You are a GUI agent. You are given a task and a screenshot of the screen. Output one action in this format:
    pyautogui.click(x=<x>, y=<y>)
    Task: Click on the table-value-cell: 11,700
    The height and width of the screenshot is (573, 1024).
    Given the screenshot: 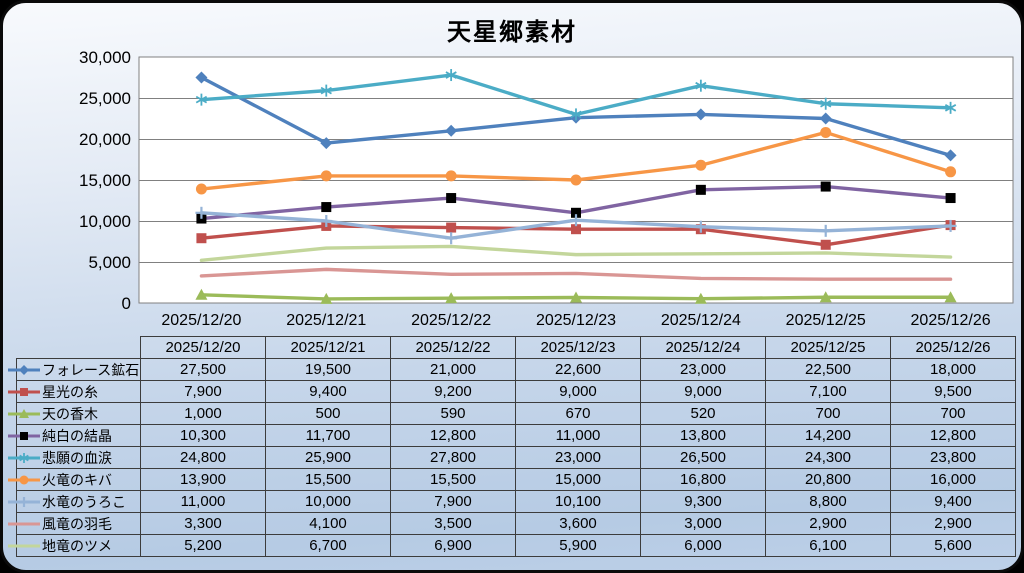 What is the action you would take?
    pyautogui.click(x=328, y=435)
    